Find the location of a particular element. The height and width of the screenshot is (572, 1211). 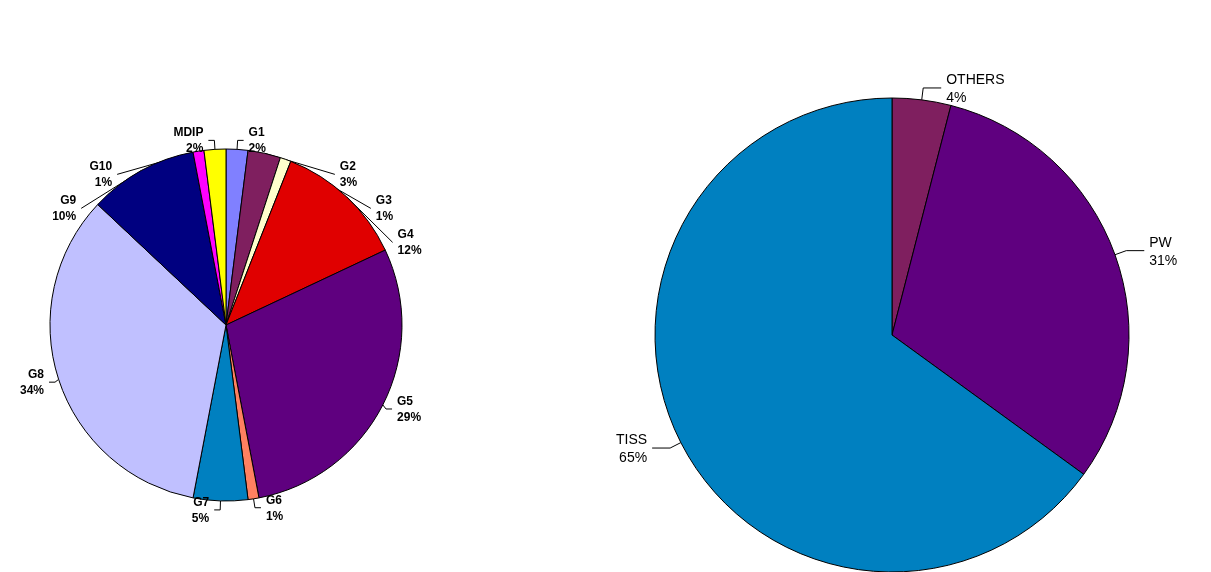

data-label: 4% is located at coordinates (956, 96).